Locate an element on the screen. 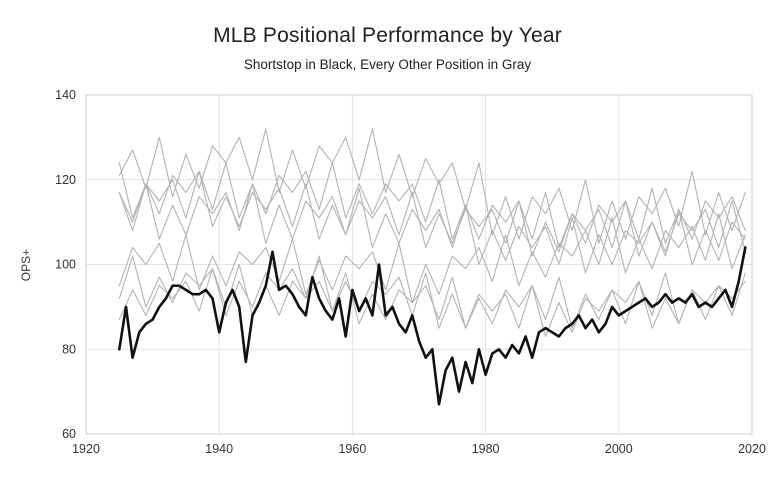 This screenshot has height=479, width=775. x-tick-label: 1980 is located at coordinates (486, 449).